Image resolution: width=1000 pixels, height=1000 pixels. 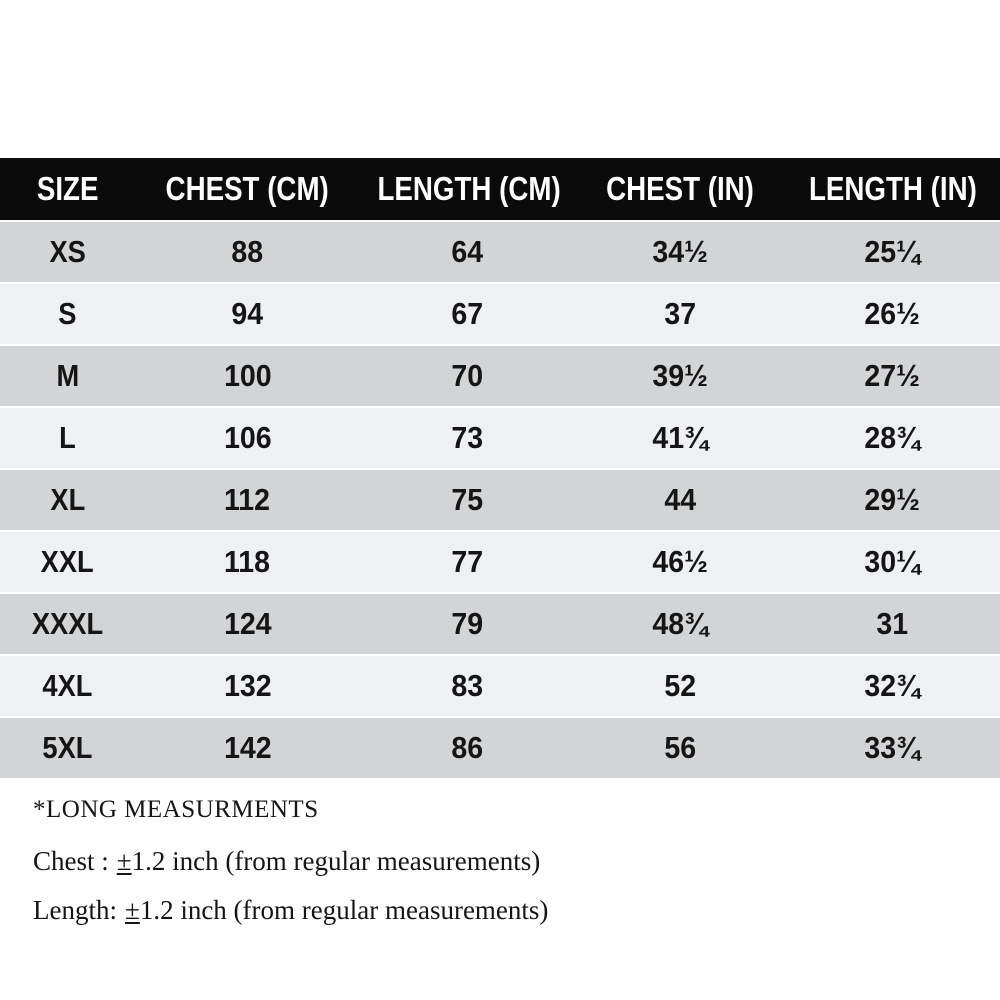 I want to click on value-cell-chest-in: 44, so click(x=680, y=500).